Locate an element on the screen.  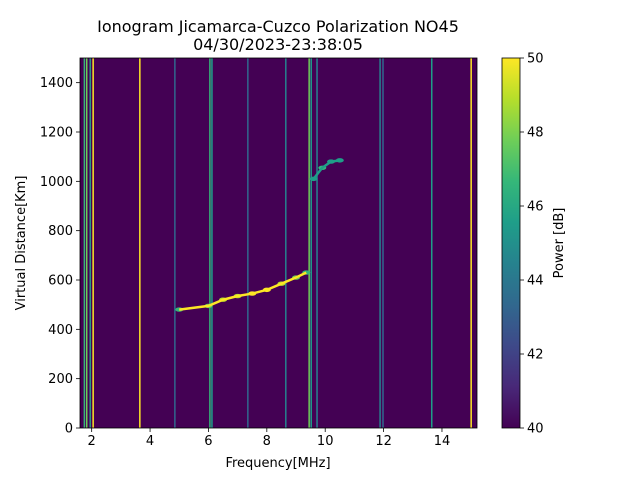
x-tick-label: 2 is located at coordinates (92, 441).